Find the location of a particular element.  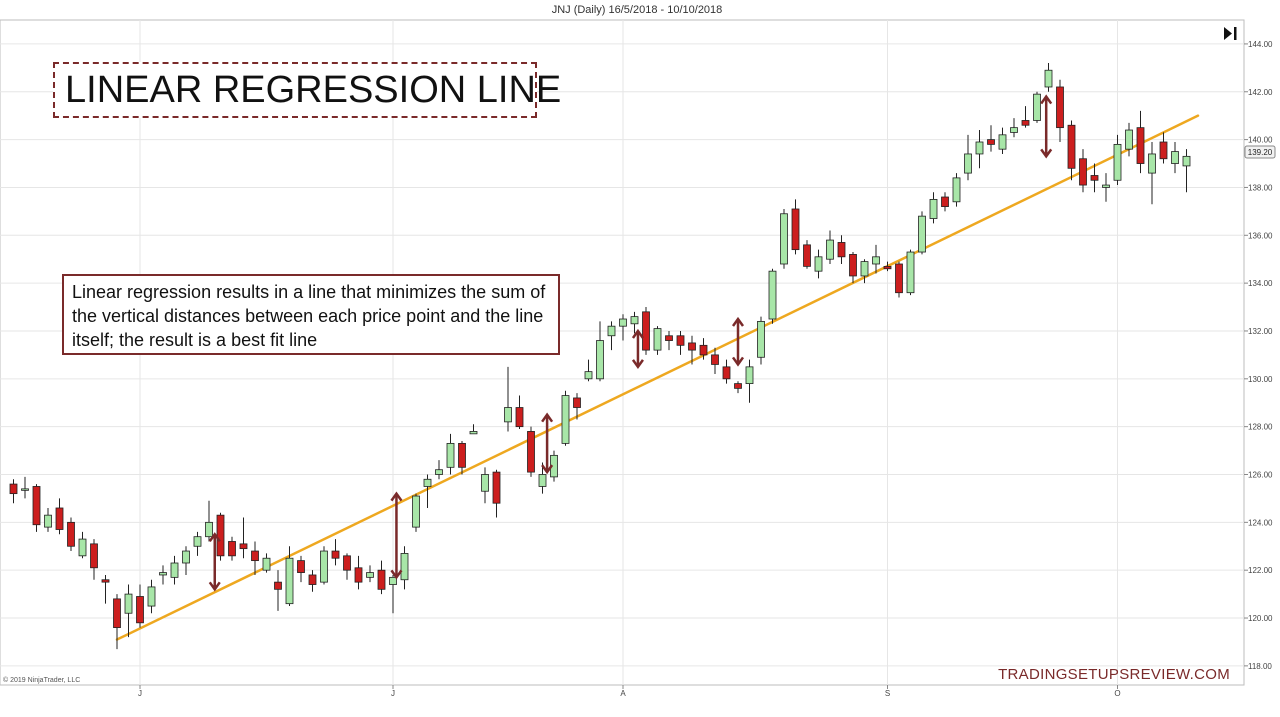

y-tick-label: 140.00 is located at coordinates (1260, 140).